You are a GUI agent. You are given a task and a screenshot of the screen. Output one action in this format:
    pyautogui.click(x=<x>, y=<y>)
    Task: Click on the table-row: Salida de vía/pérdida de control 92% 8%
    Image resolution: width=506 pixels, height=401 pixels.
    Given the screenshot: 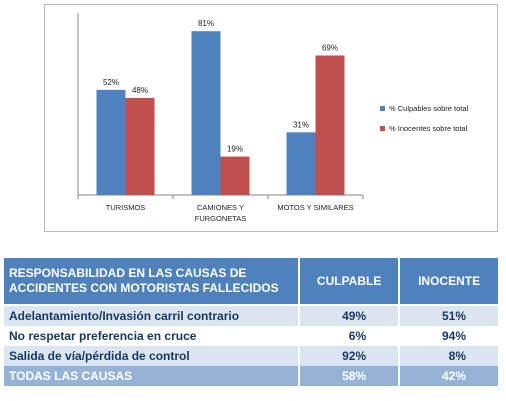 What is the action you would take?
    pyautogui.click(x=252, y=356)
    